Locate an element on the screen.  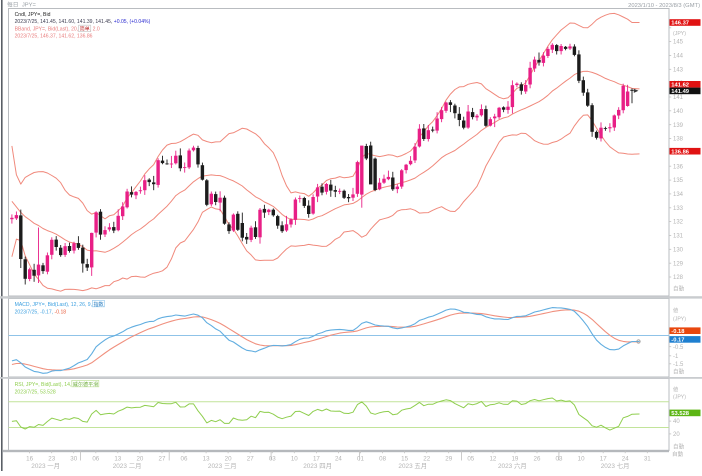
svg-text: 145 is located at coordinates (678, 43).